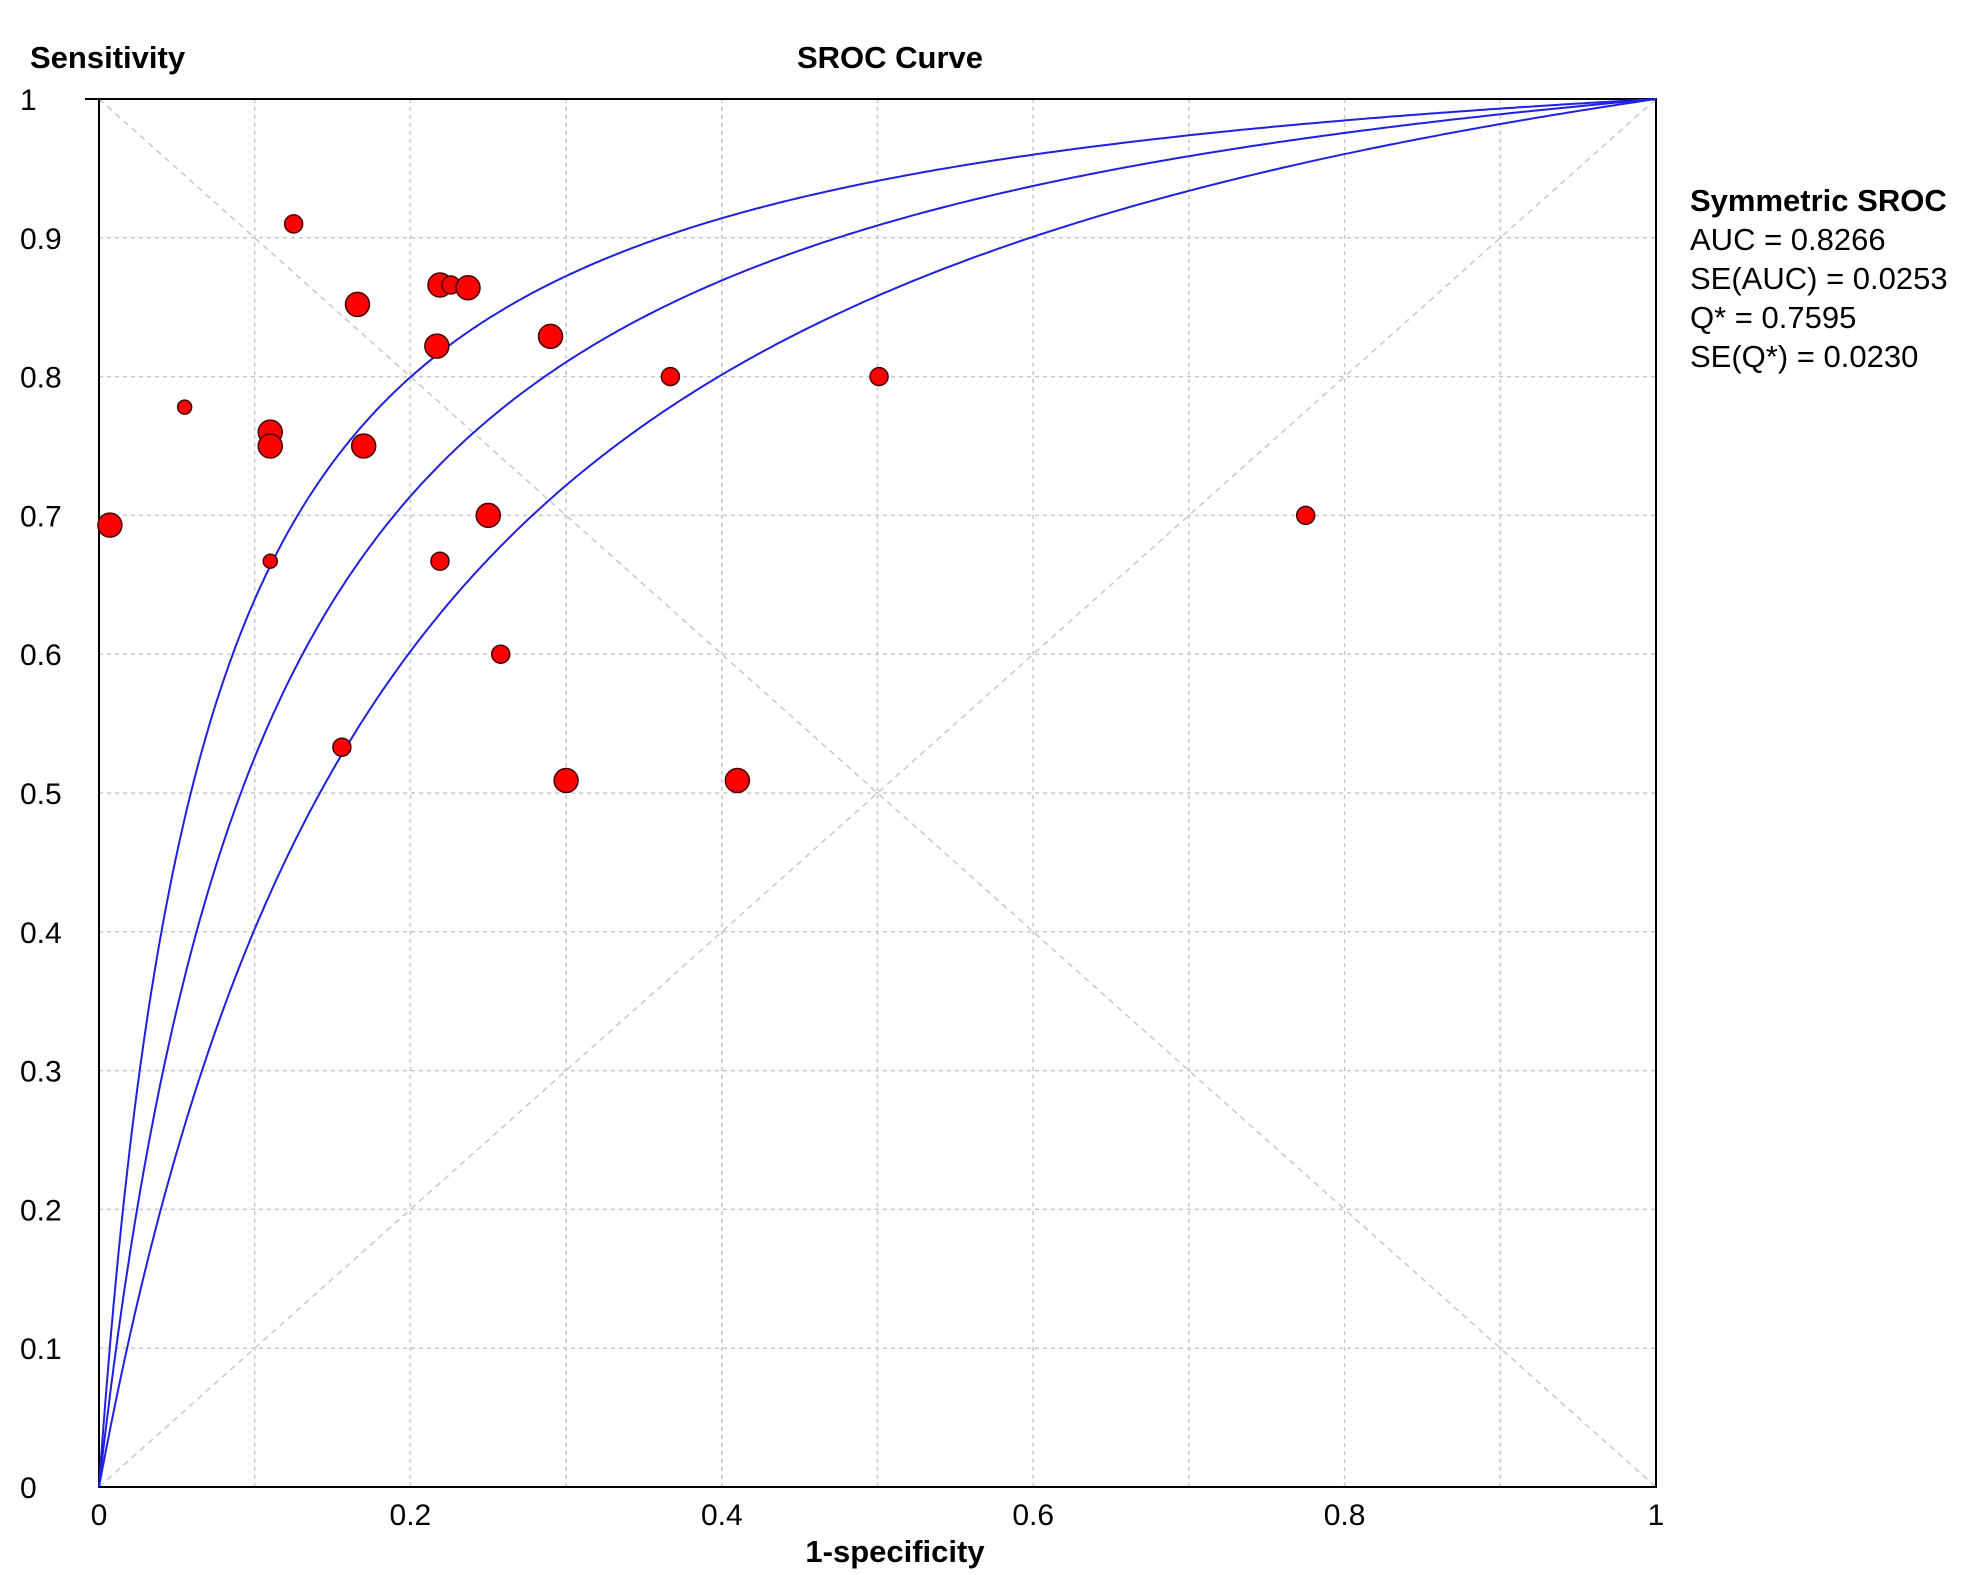  I want to click on legend-se-q-star: SE(Q*) = 0.0230, so click(1804, 356).